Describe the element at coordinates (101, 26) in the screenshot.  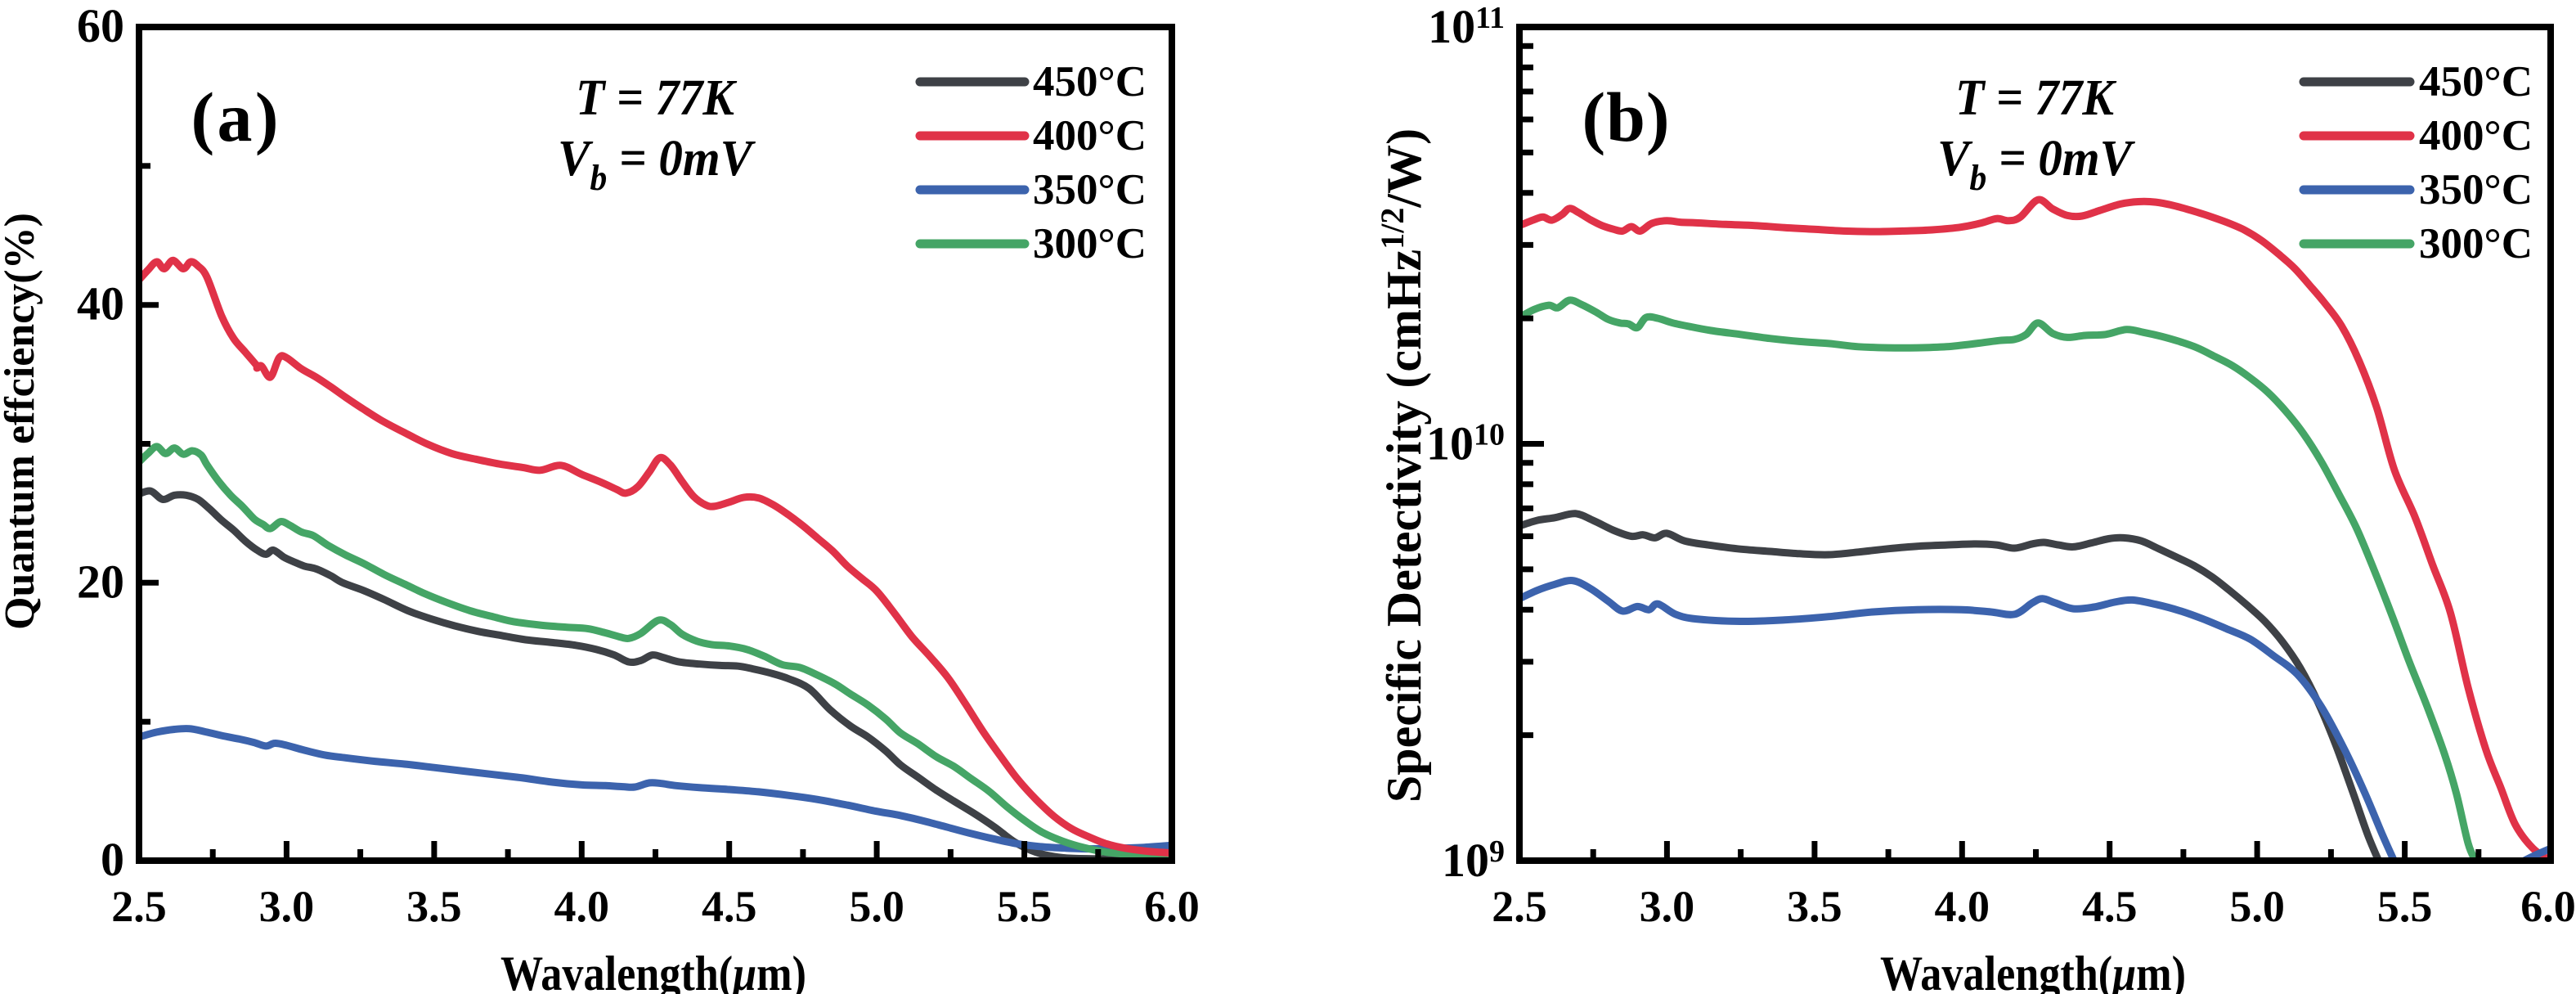
I see `svg-text: 60` at that location.